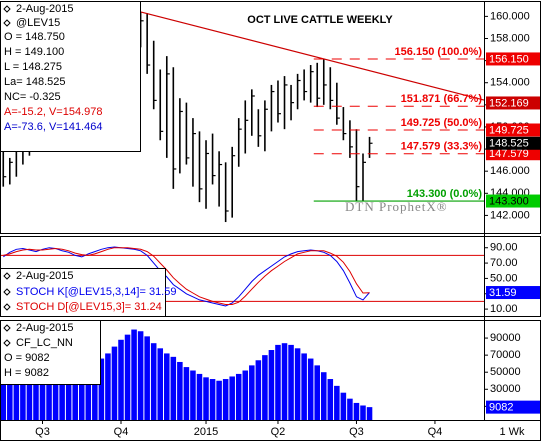  I want to click on trendline, so click(312, 56).